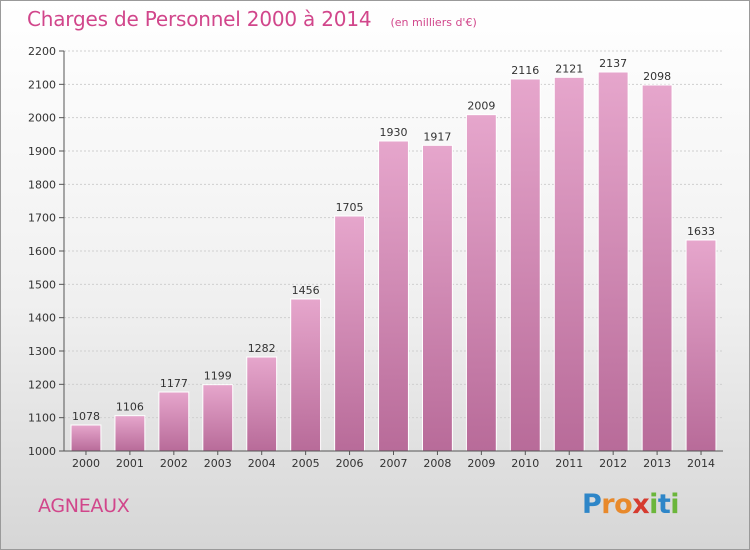 The width and height of the screenshot is (750, 550). I want to click on x-tick-label: 2012, so click(613, 463).